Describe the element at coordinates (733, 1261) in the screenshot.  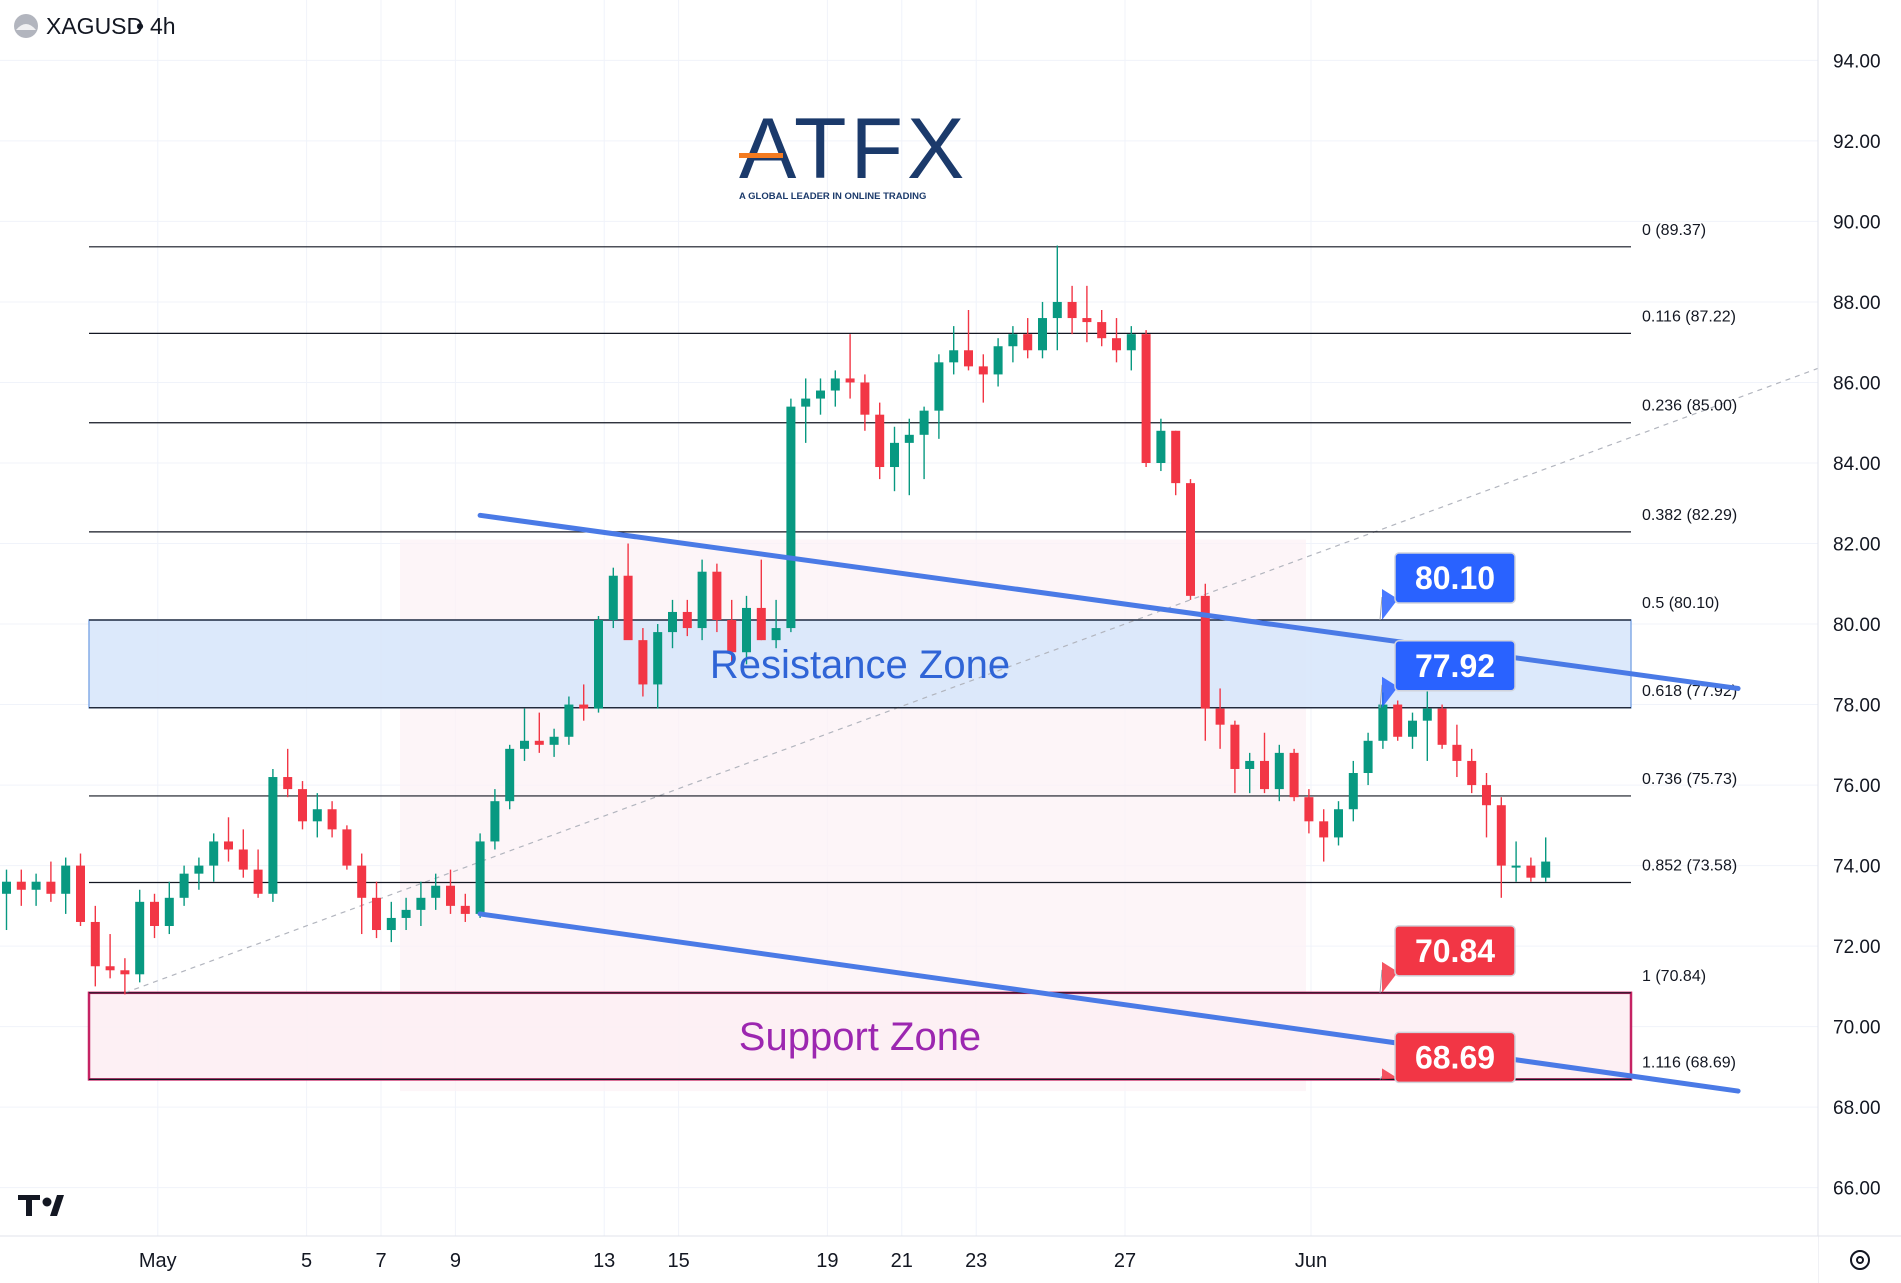
I see `time-axis: May 5 7 9 13 15 19 21 23 27 Jun` at that location.